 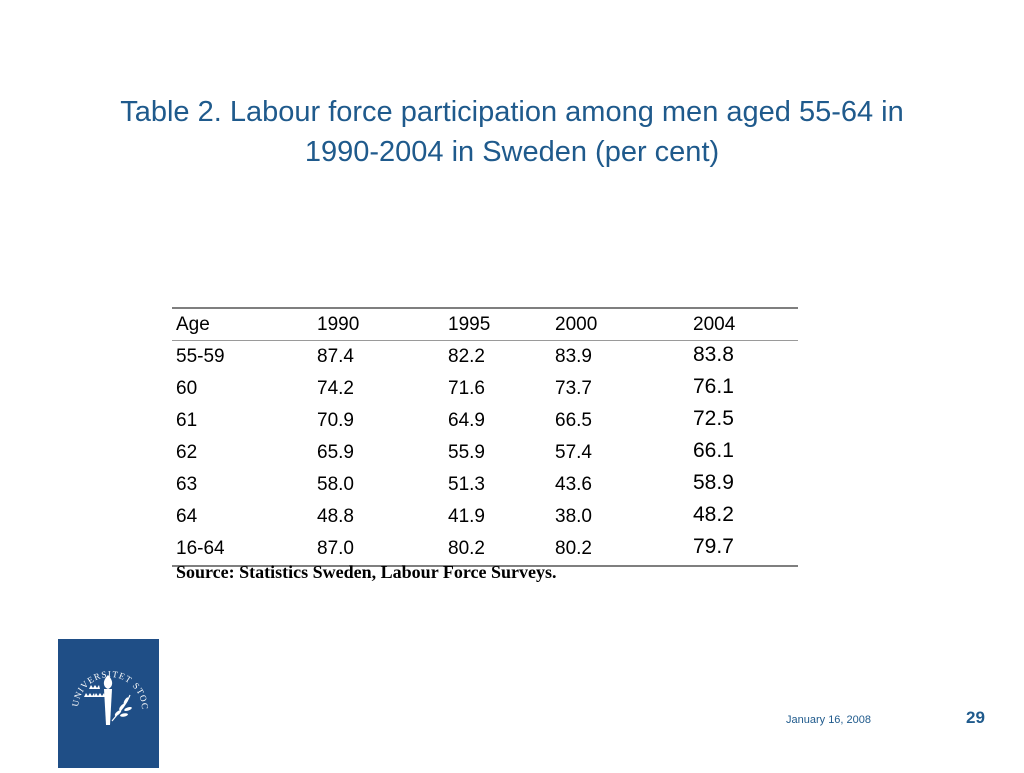 What do you see at coordinates (573, 516) in the screenshot?
I see `table-cell: 38.0` at bounding box center [573, 516].